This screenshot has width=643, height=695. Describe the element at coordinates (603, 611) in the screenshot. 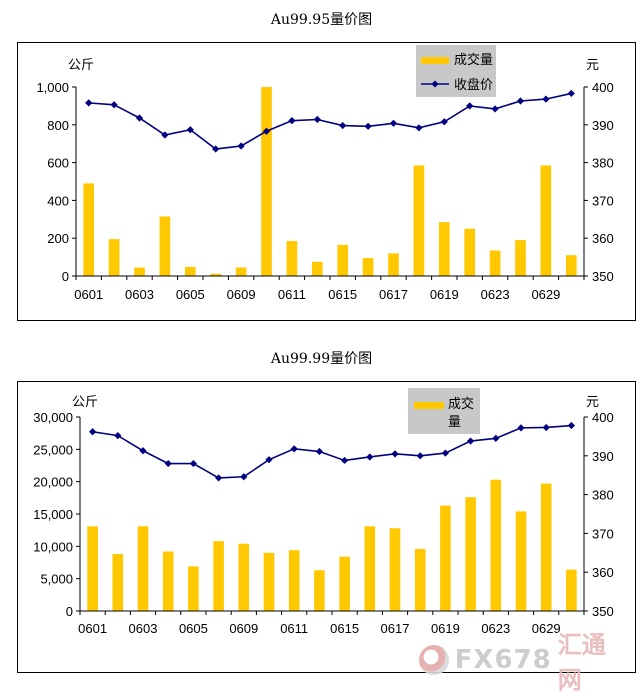

I see `right-axis-tick-label: 350` at that location.